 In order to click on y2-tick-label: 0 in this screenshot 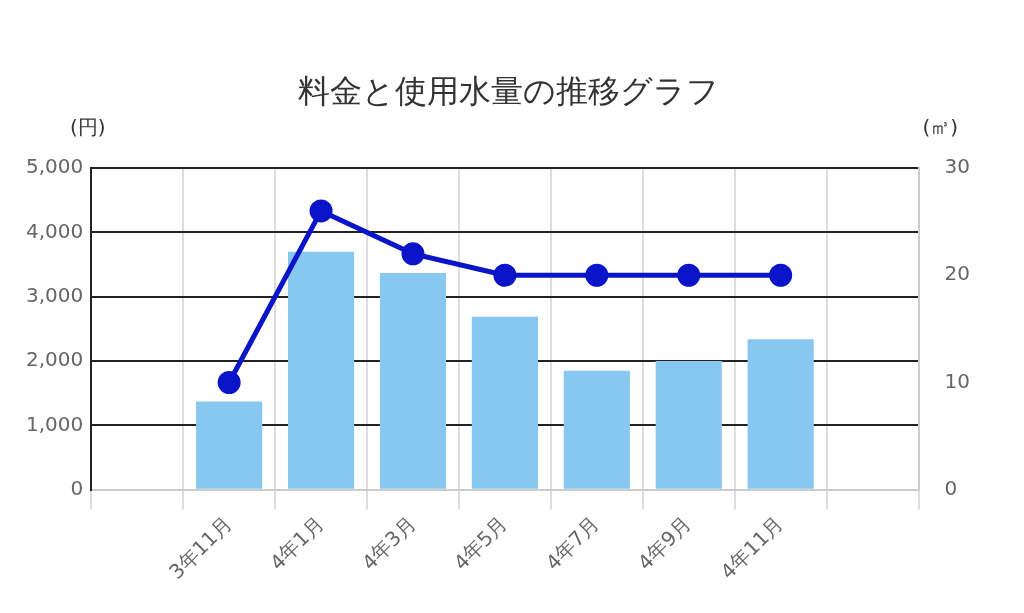, I will do `click(951, 487)`.